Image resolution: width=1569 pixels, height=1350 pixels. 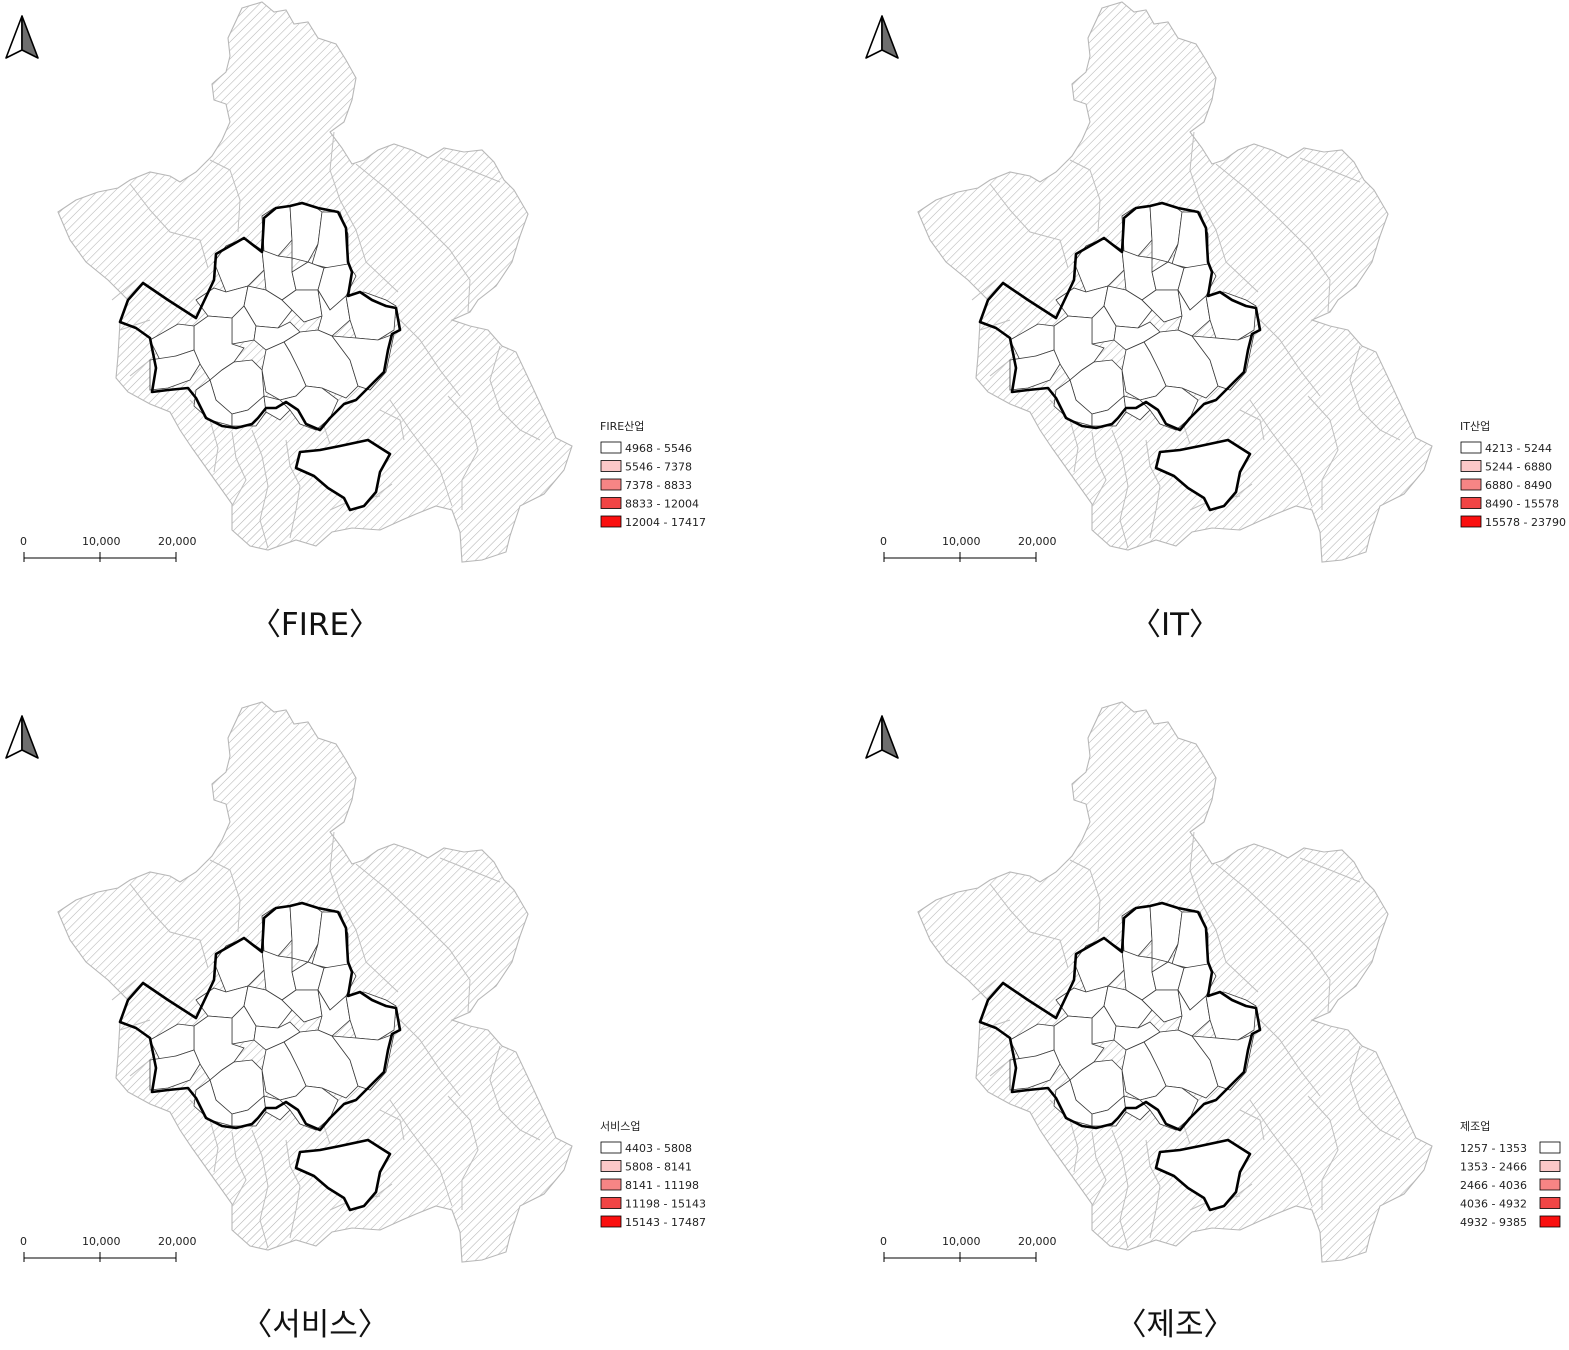 What do you see at coordinates (315, 1325) in the screenshot?
I see `panel-caption: 〈서비스〉` at bounding box center [315, 1325].